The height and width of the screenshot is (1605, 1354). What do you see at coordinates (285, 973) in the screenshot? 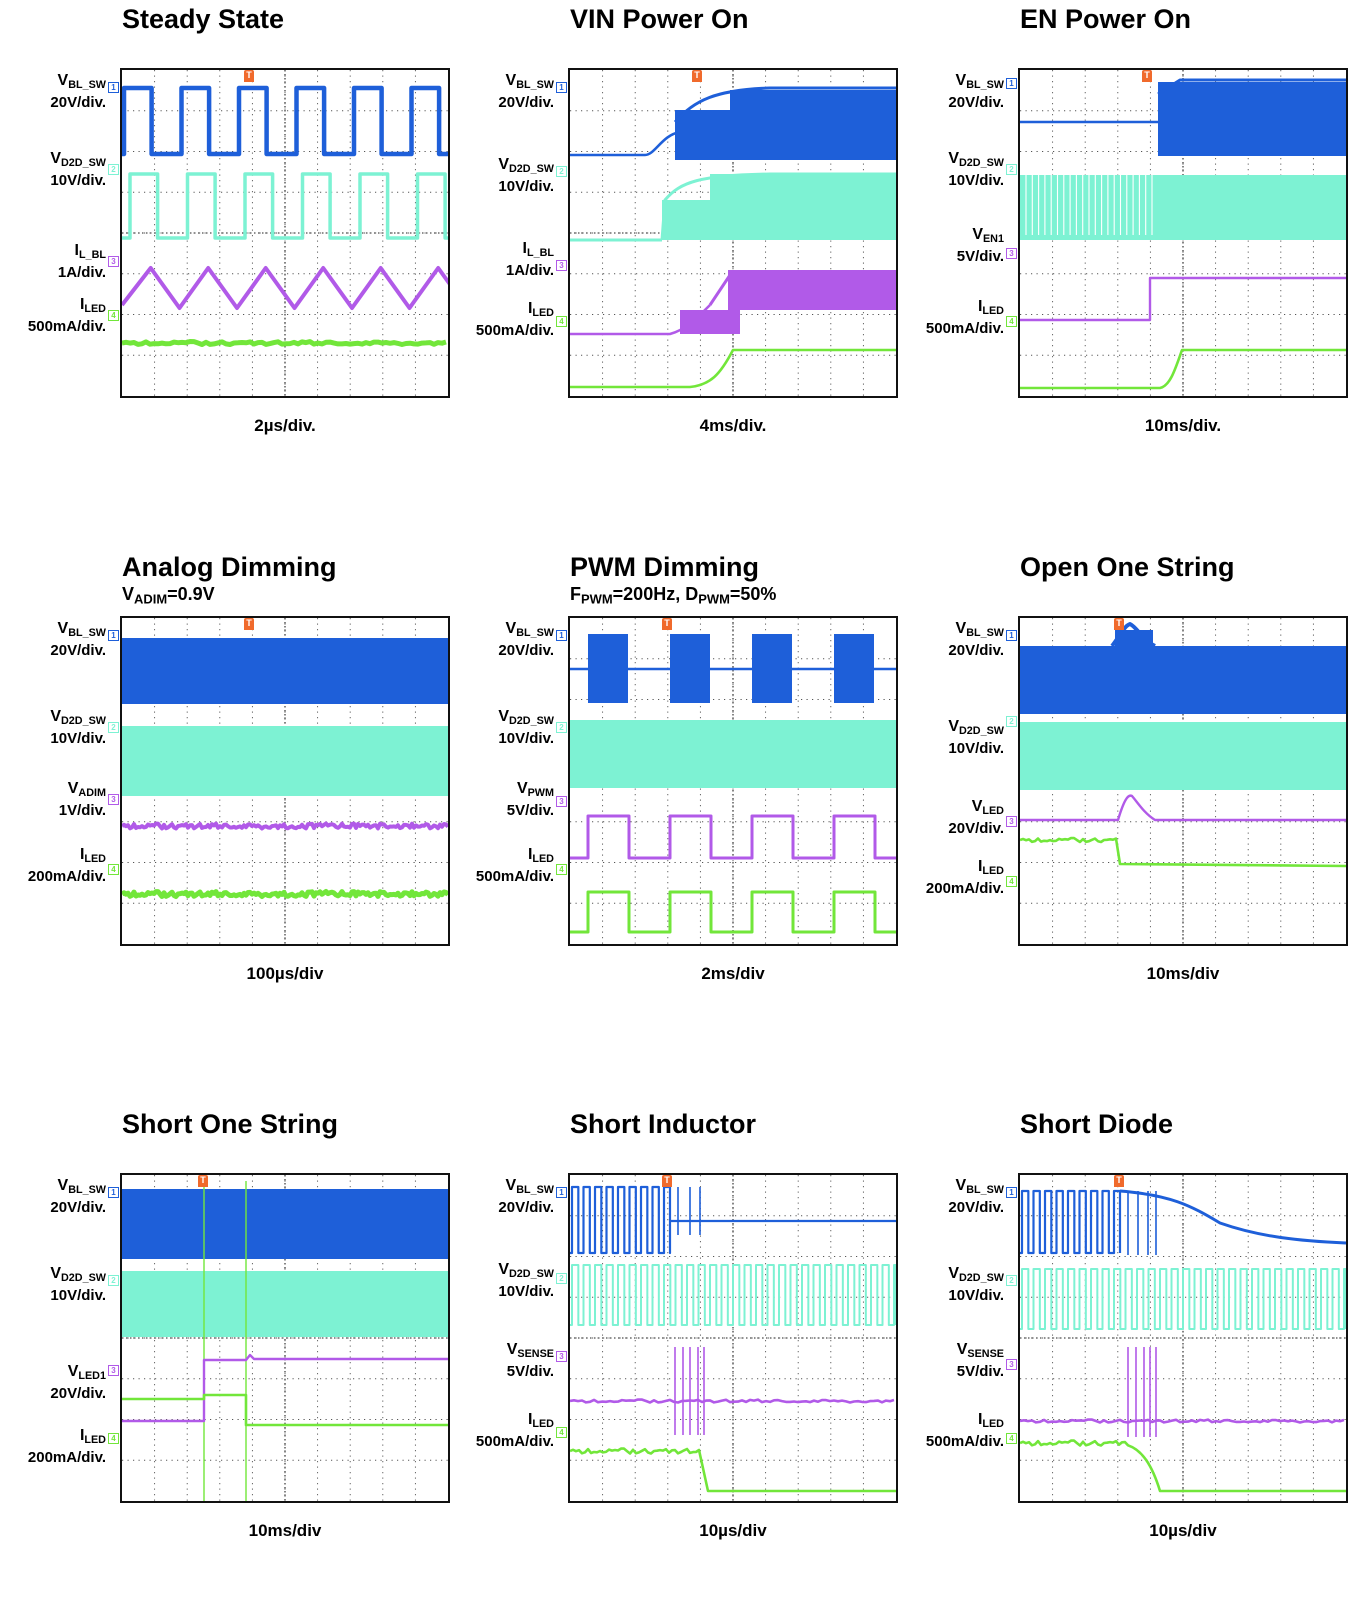
I see `timebase-label: 100µs/div` at bounding box center [285, 973].